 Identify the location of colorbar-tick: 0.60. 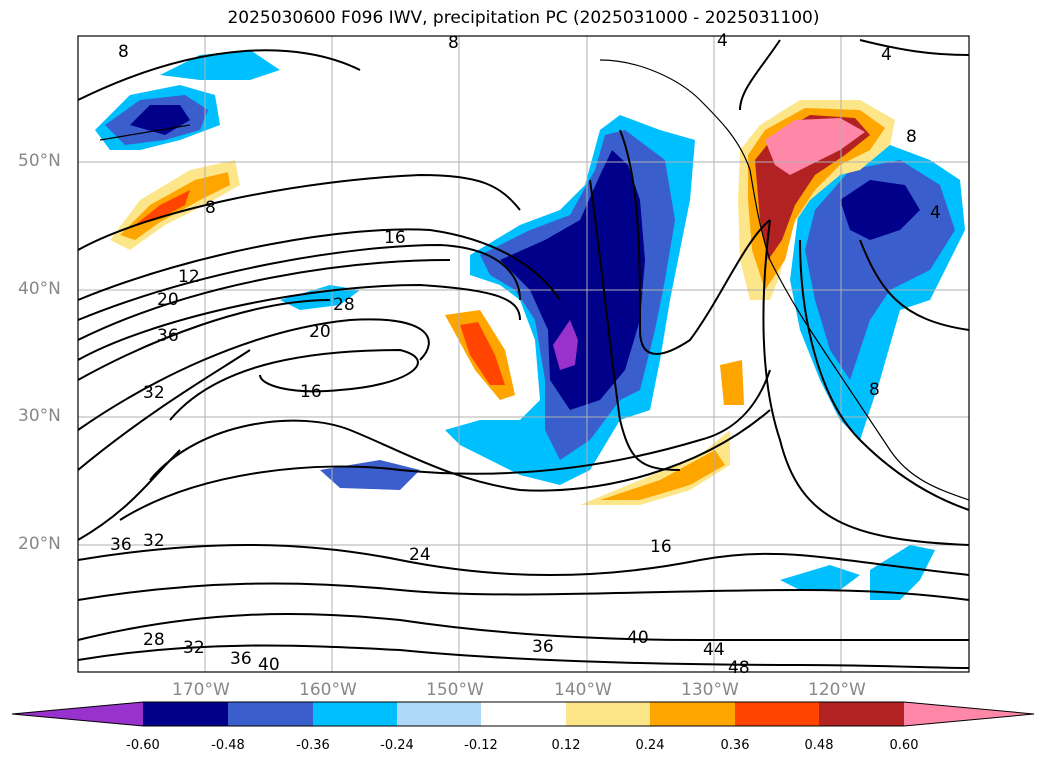
(904, 745).